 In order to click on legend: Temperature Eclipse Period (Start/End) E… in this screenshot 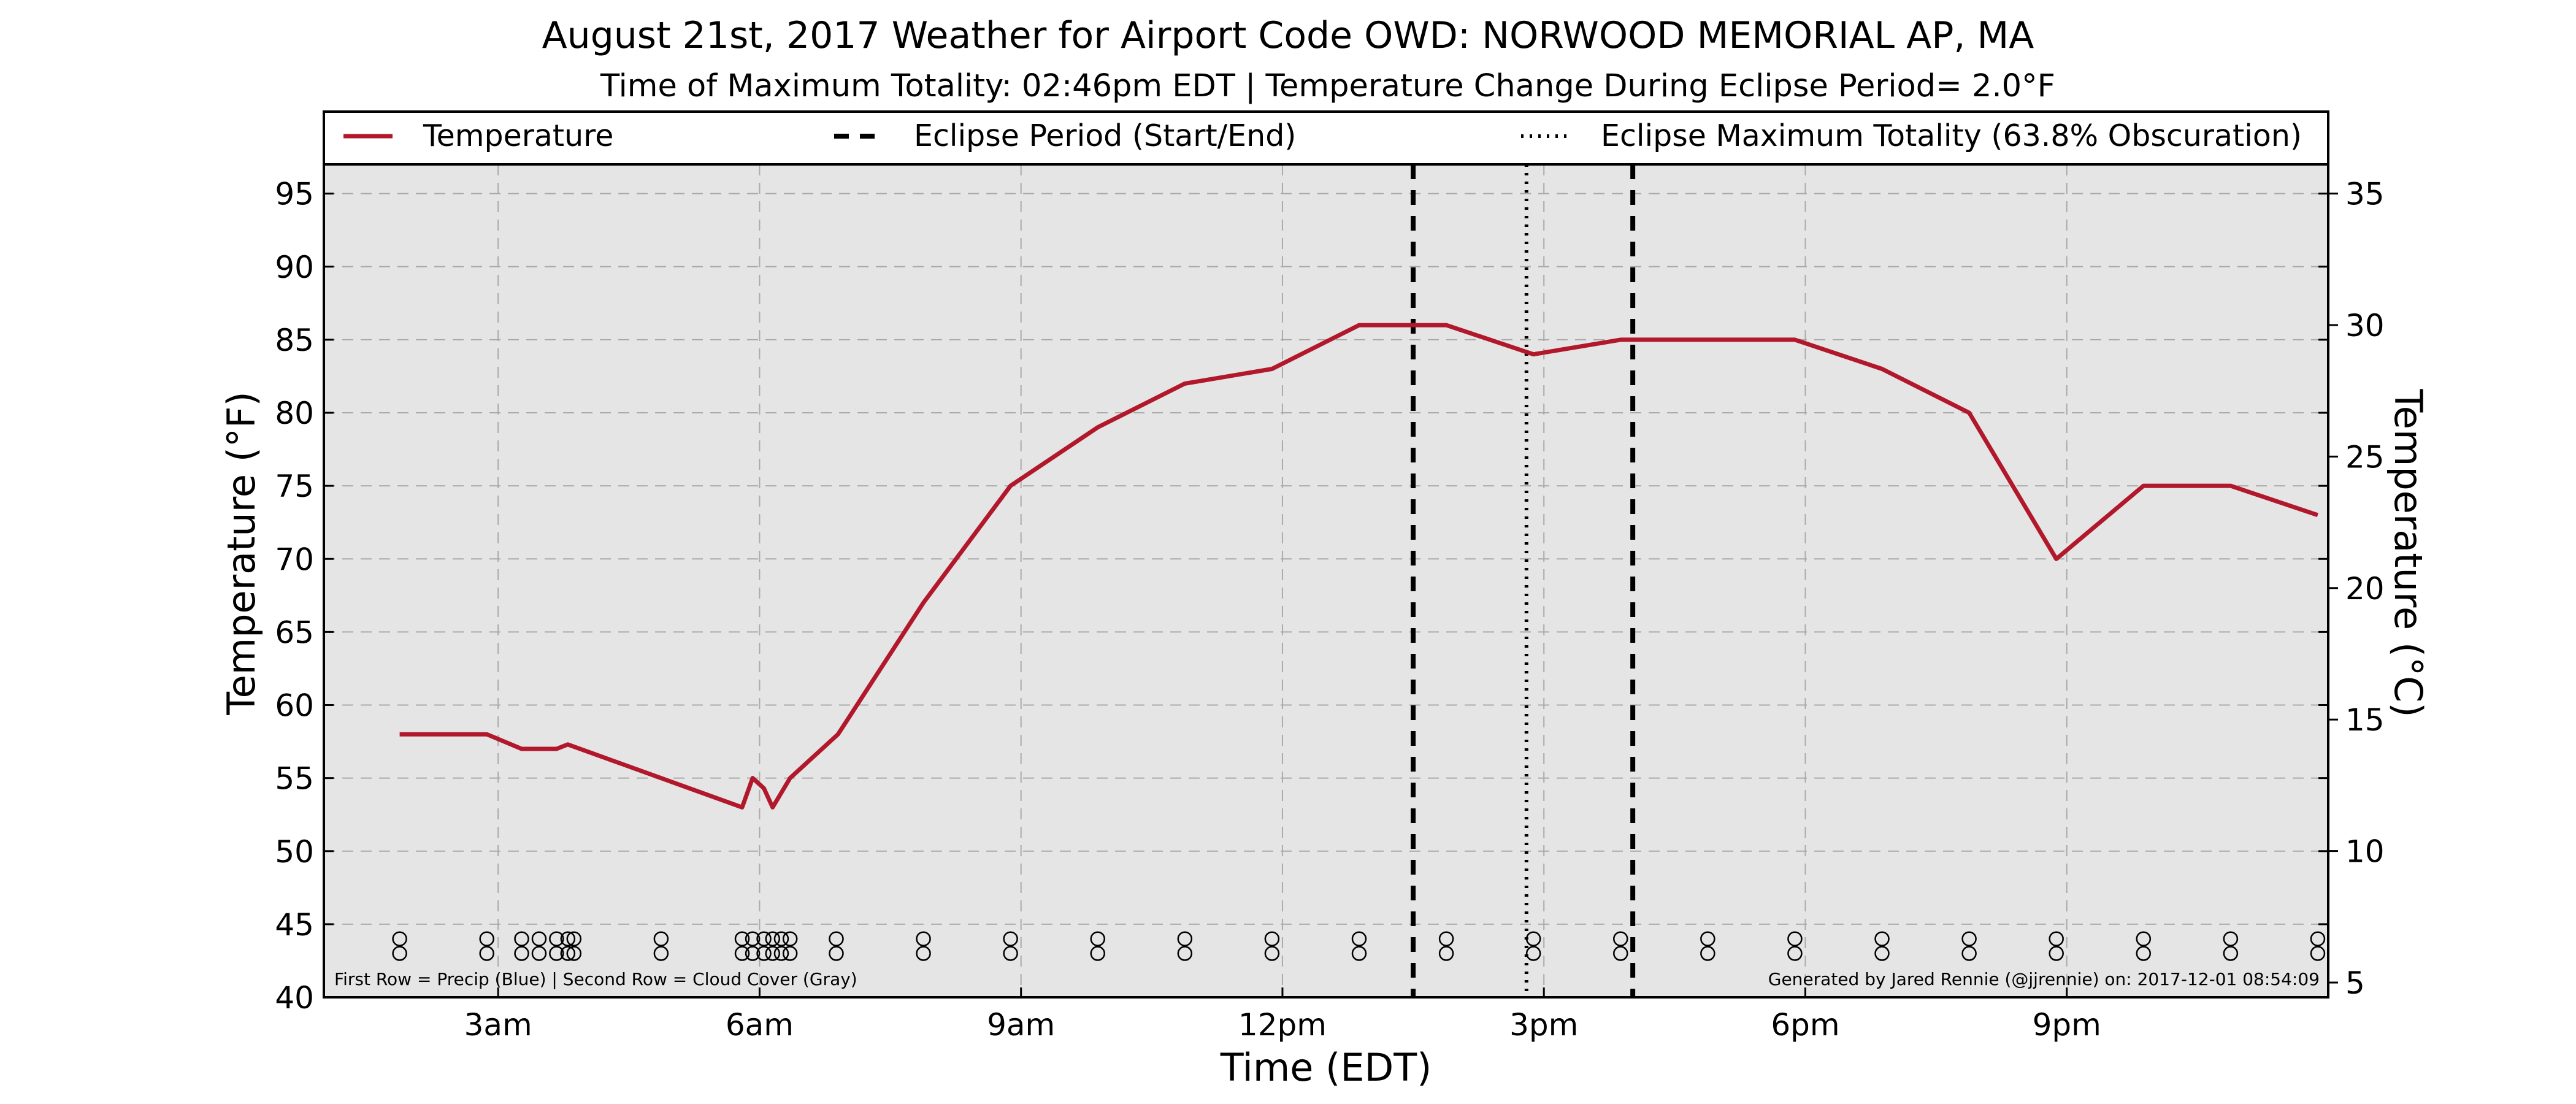, I will do `click(1326, 142)`.